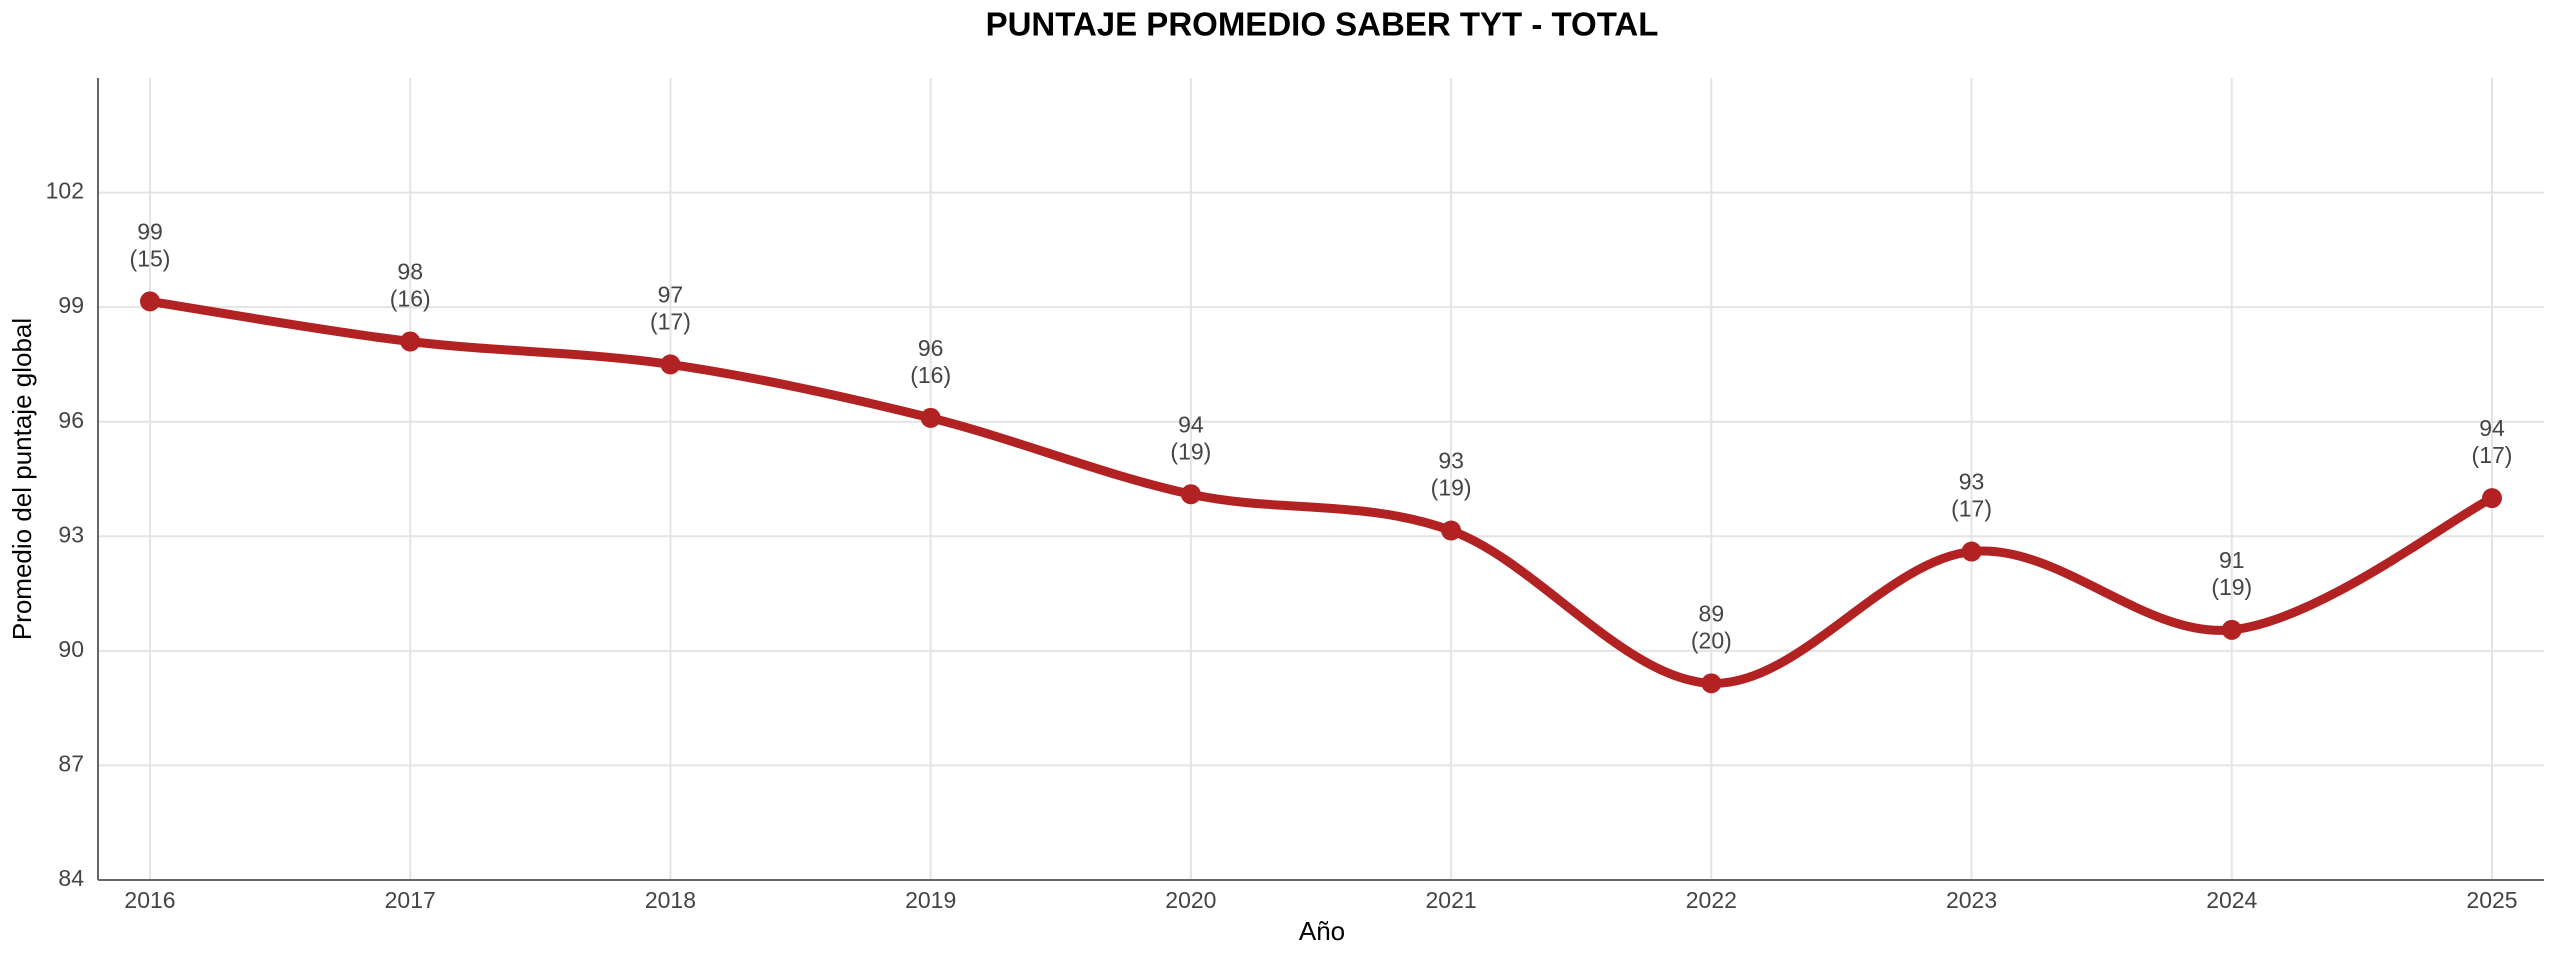  I want to click on y-tick-label: 93, so click(71, 534).